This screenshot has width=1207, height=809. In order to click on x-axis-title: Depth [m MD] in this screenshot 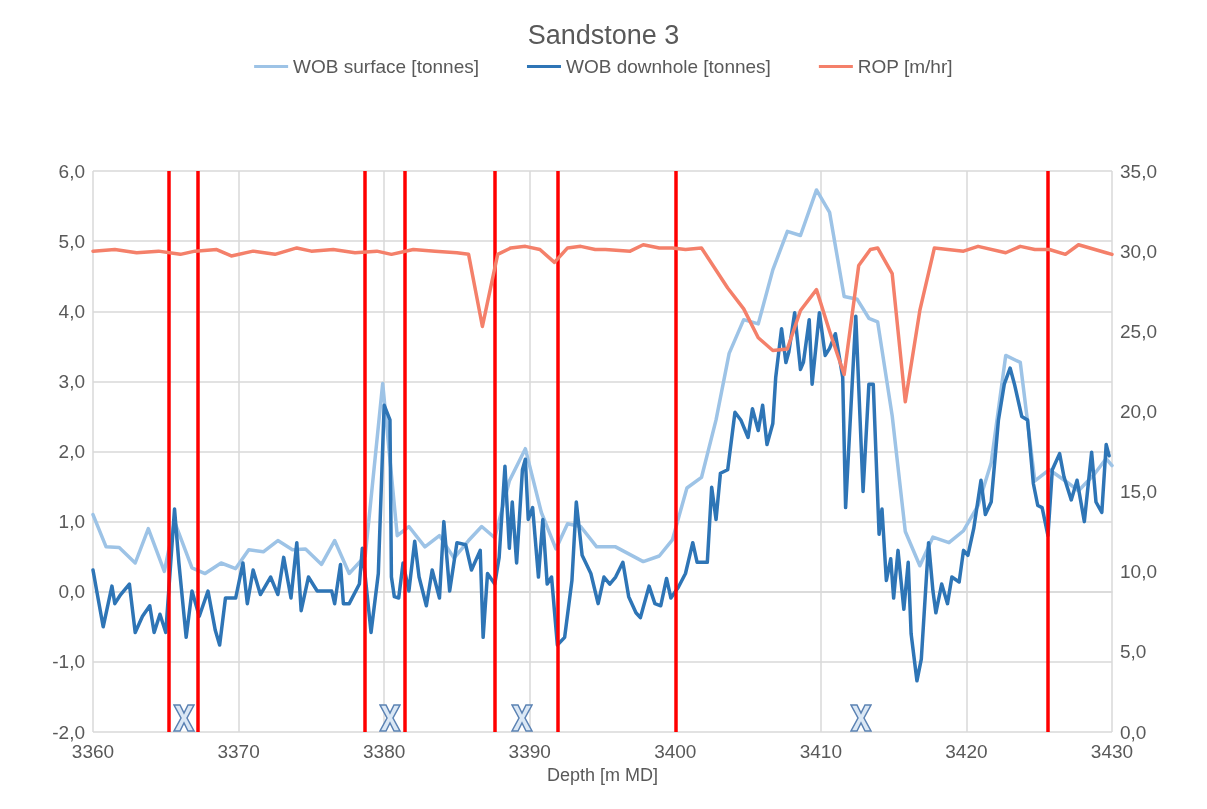, I will do `click(602, 774)`.